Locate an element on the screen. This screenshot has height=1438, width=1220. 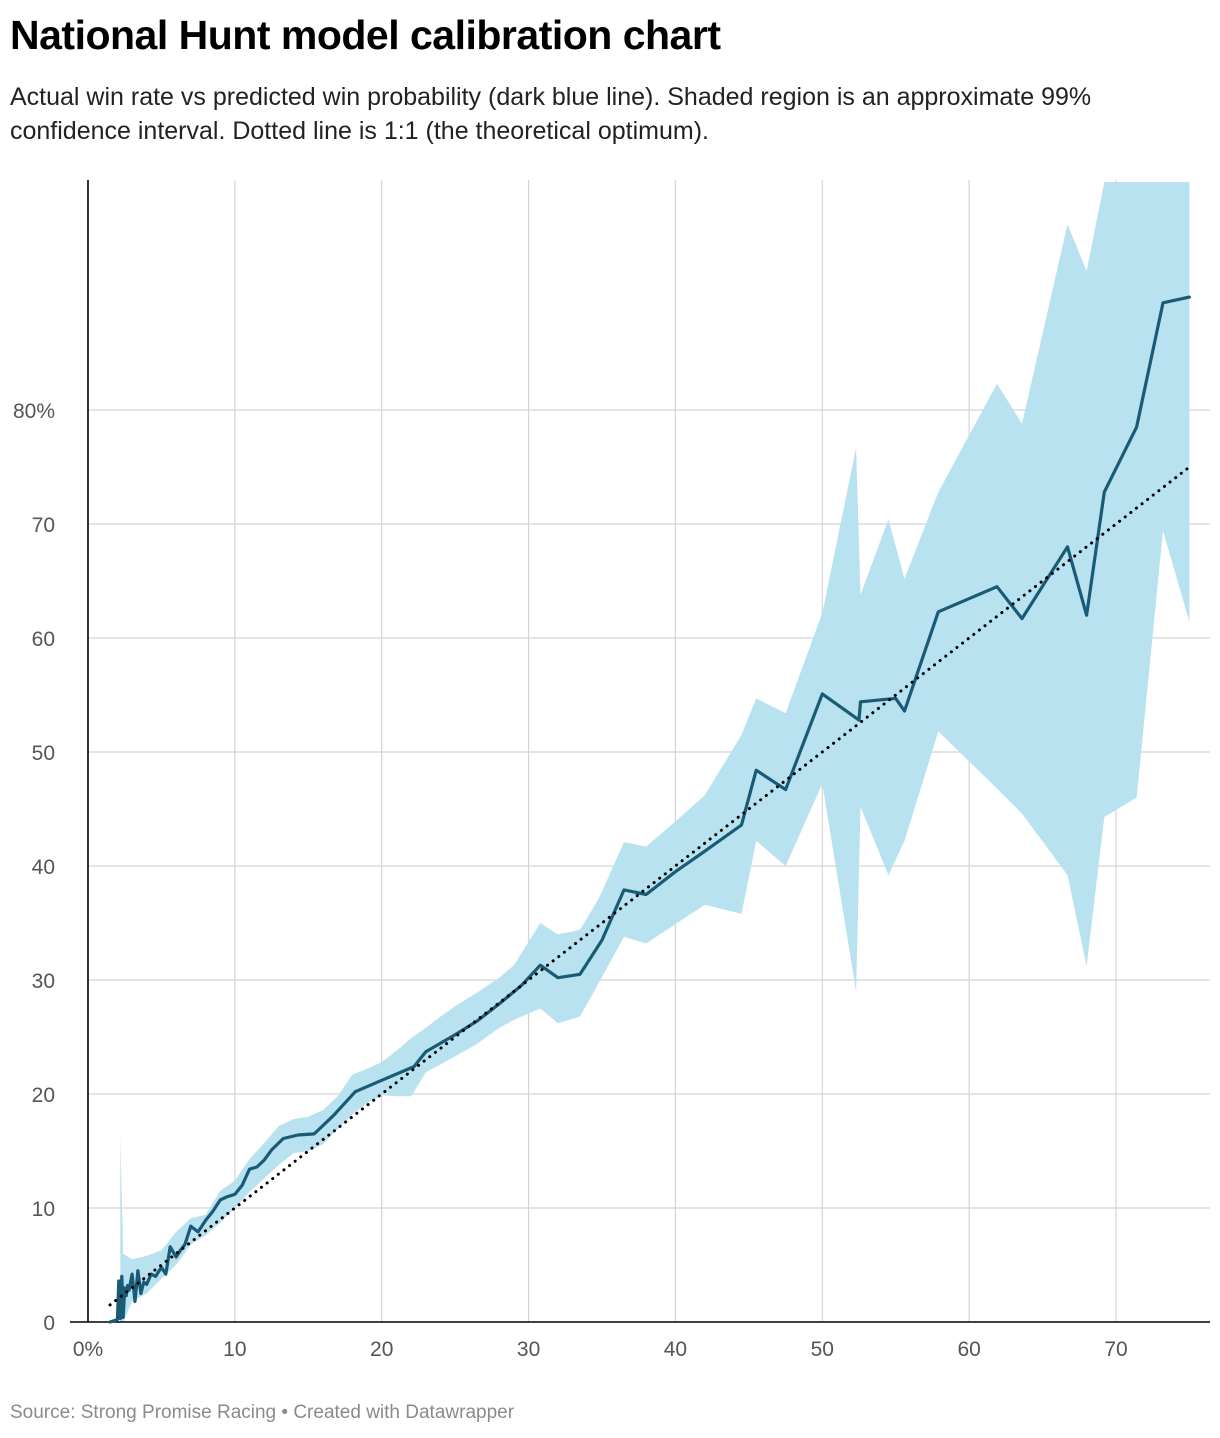
x-tick-label: 50 is located at coordinates (822, 1349).